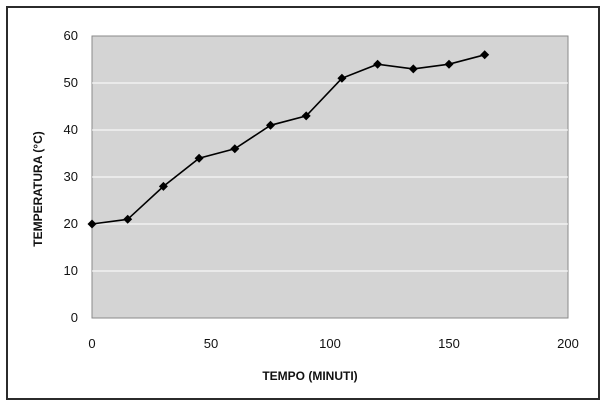  Describe the element at coordinates (74, 317) in the screenshot. I see `y-tick-label-0: 0` at that location.